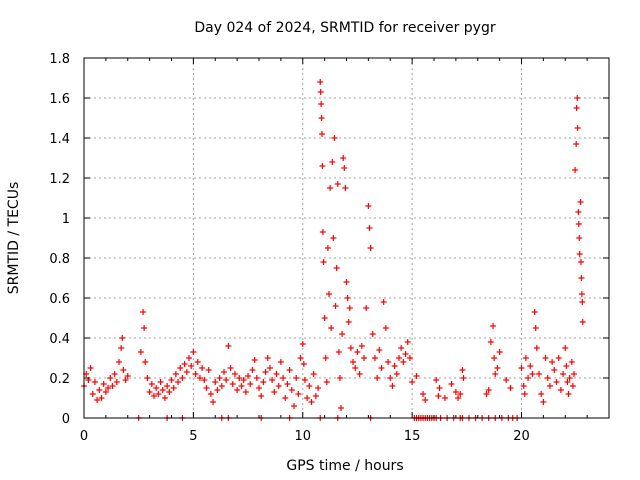  What do you see at coordinates (66, 419) in the screenshot?
I see `y-tick-label: 0` at bounding box center [66, 419].